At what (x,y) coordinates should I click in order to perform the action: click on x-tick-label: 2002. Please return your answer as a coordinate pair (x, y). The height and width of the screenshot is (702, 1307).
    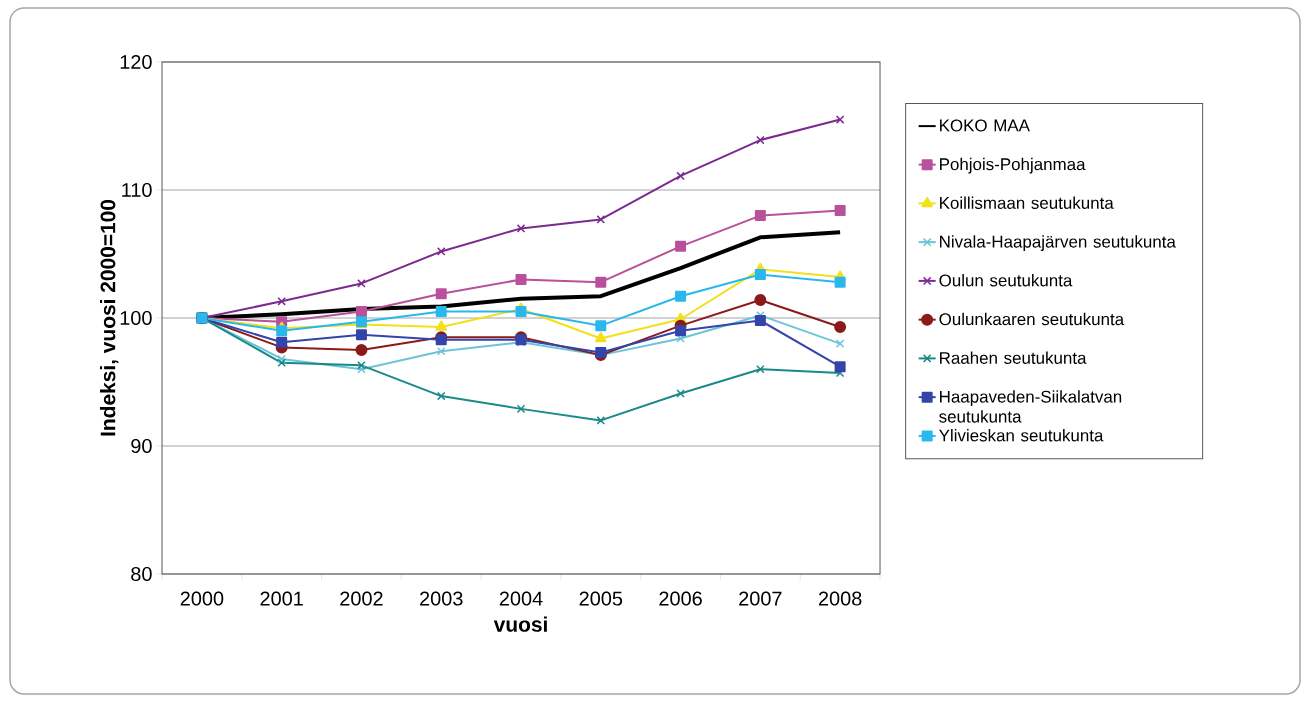
    Looking at the image, I should click on (361, 598).